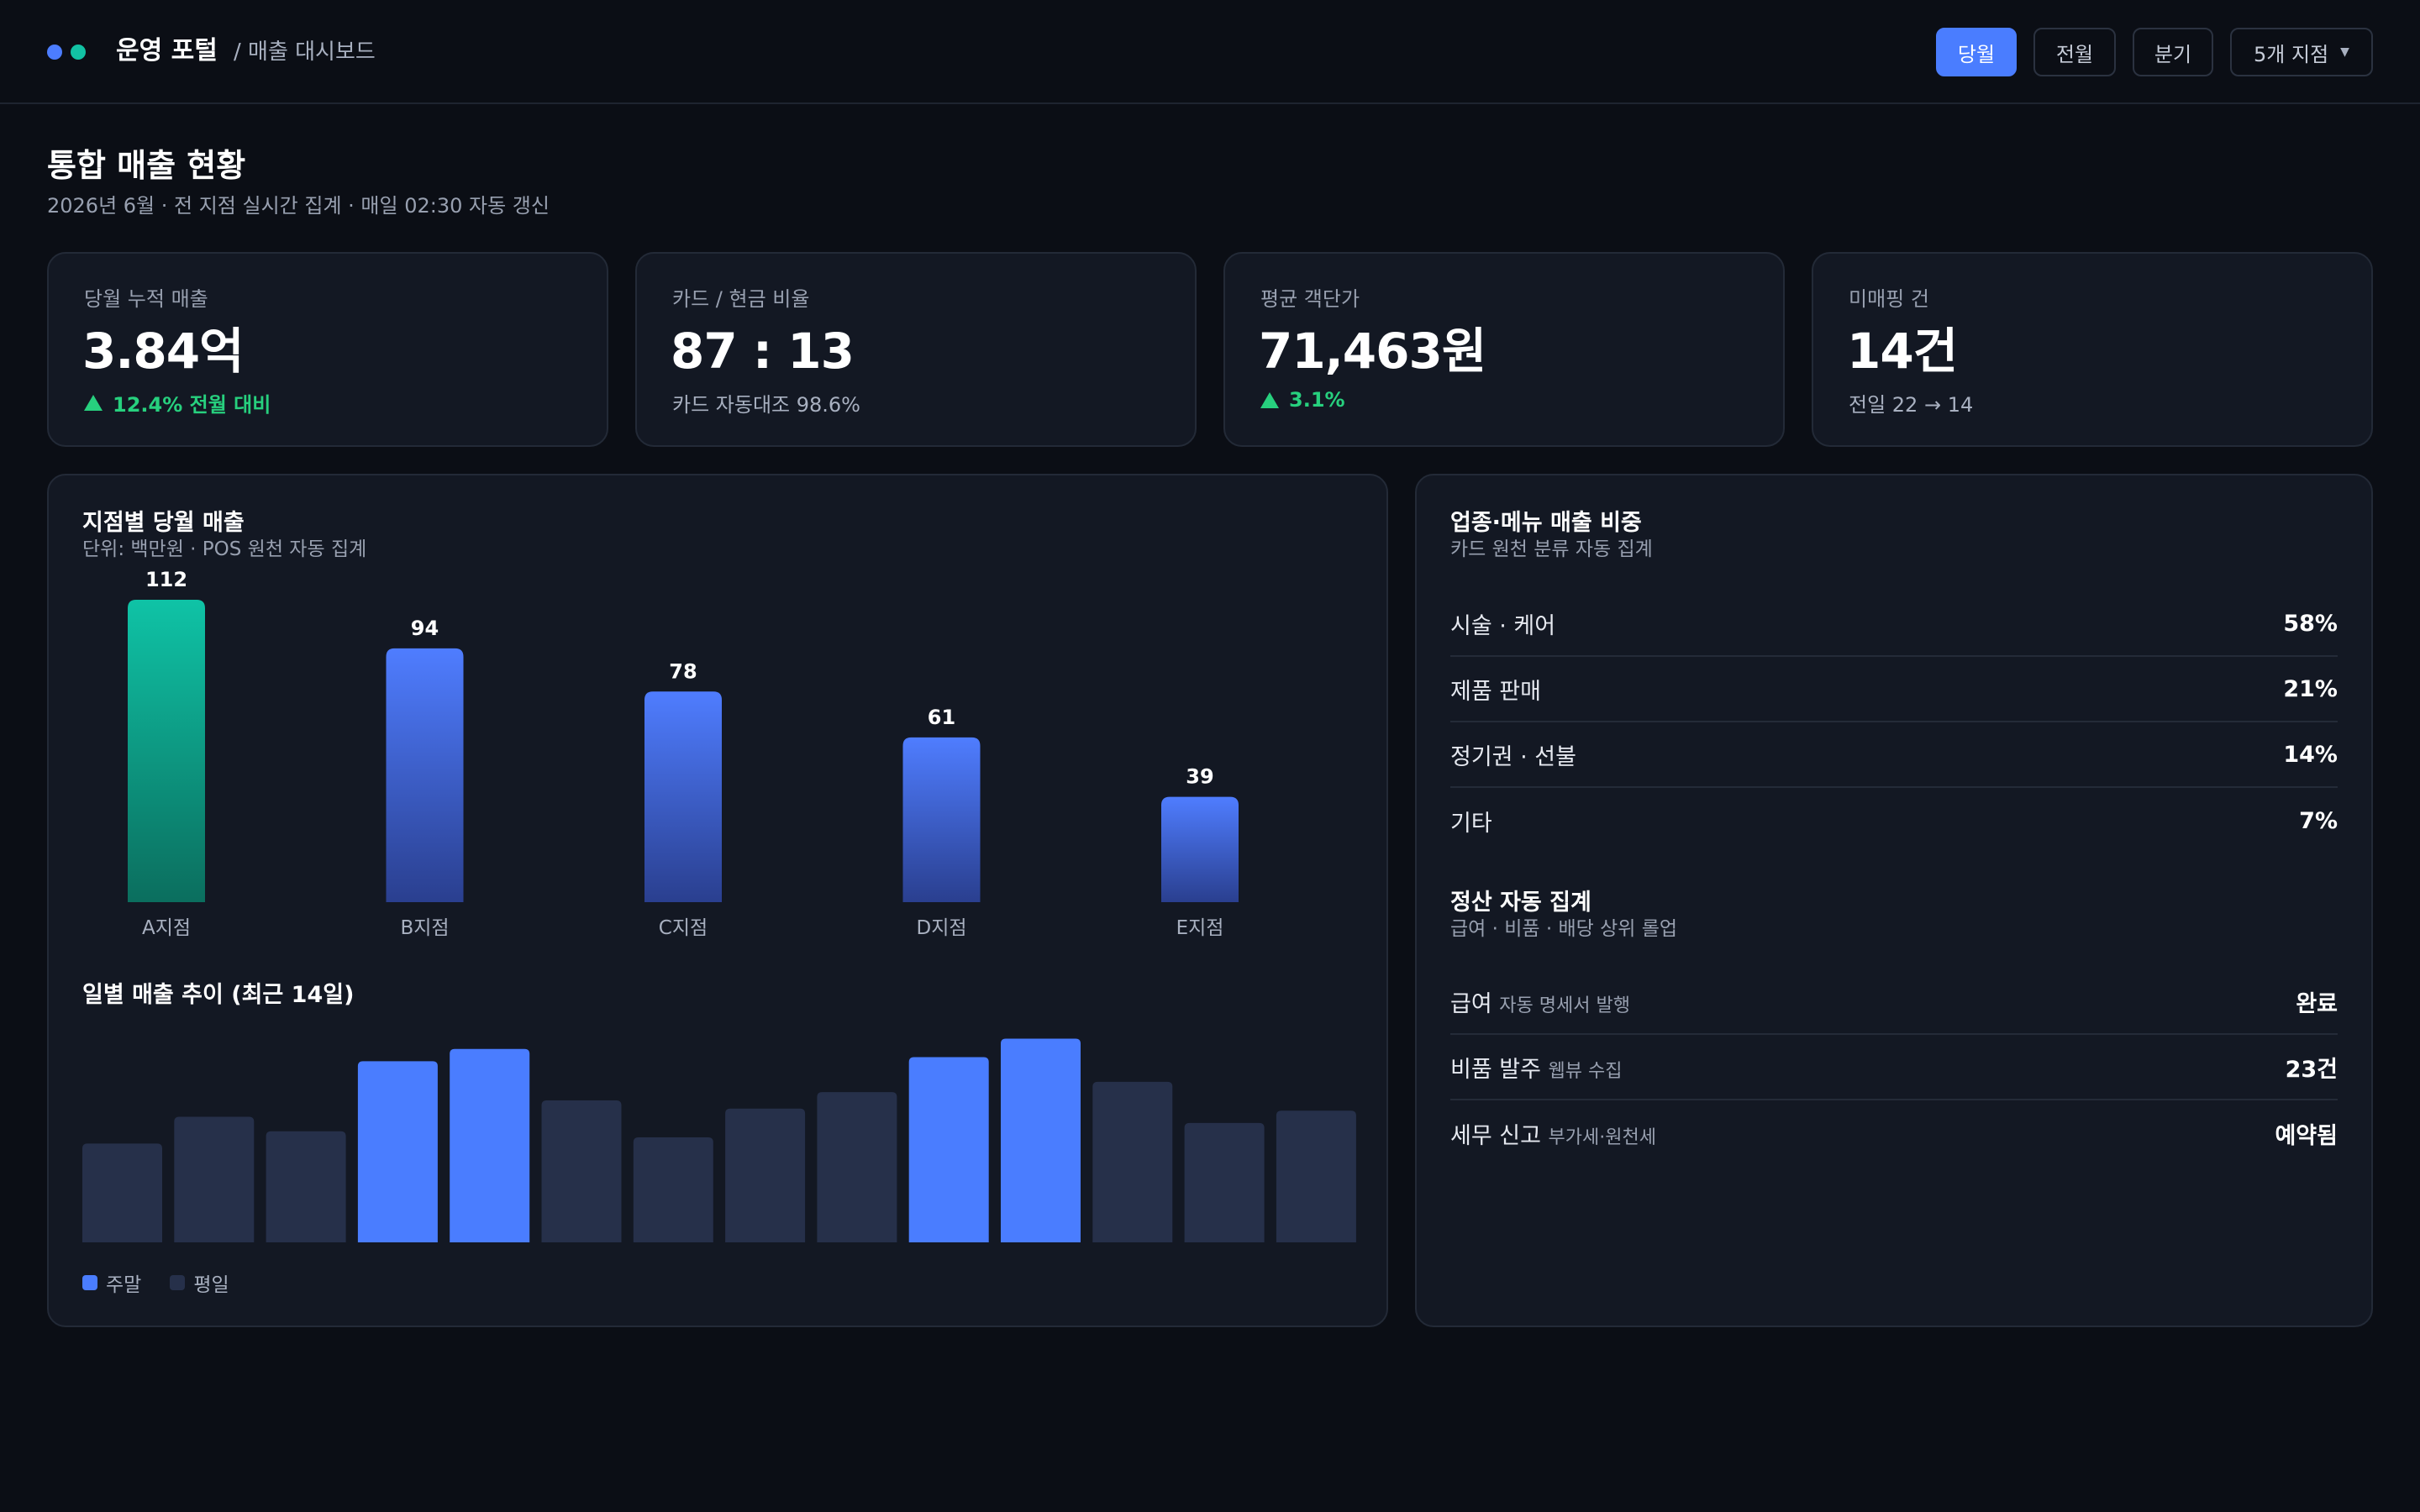 Image resolution: width=2420 pixels, height=1512 pixels. What do you see at coordinates (192, 405) in the screenshot?
I see `kpi-change-text: 12.4% 전월 대비` at bounding box center [192, 405].